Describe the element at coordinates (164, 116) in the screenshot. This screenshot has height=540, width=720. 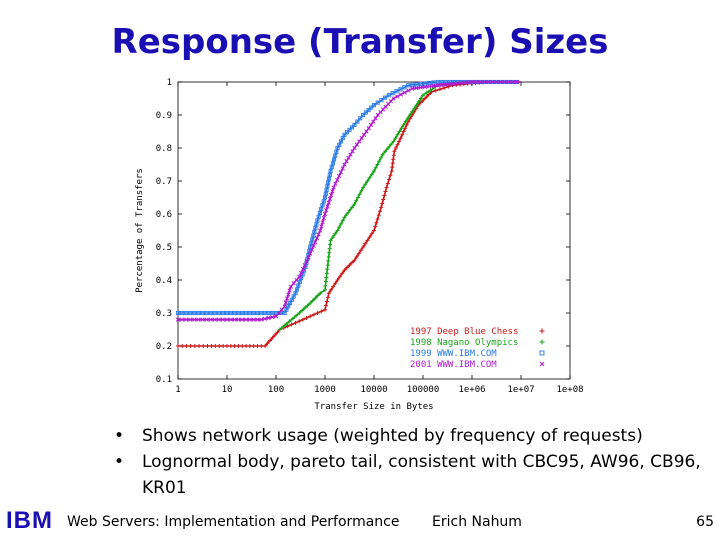
I see `y-tick-label: 0.9` at that location.